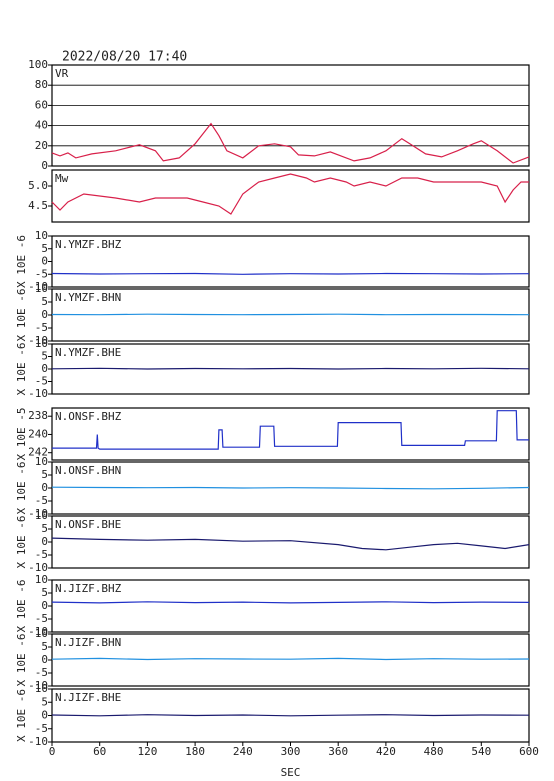 The image size is (554, 781). What do you see at coordinates (88, 524) in the screenshot?
I see `panel-label: N.ONSF.BHE` at bounding box center [88, 524].